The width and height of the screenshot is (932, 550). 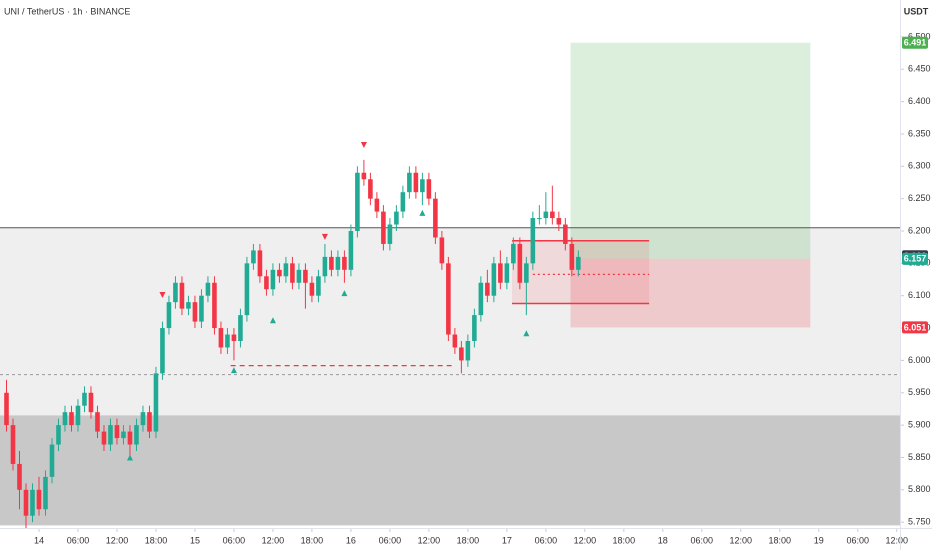 I want to click on price-tag-label: 6.051, so click(x=915, y=327).